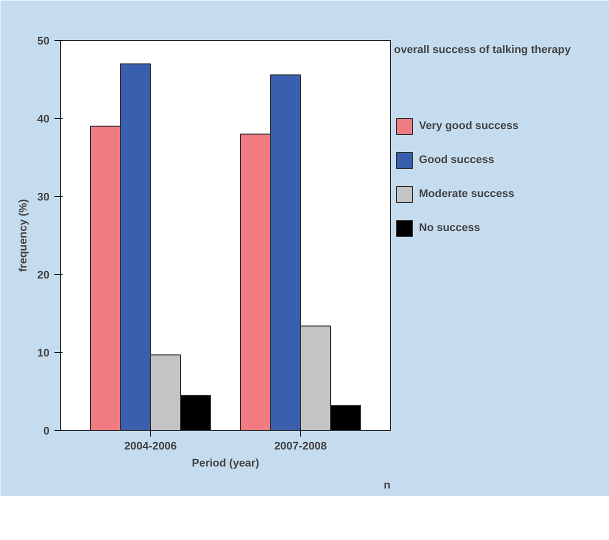 This screenshot has height=540, width=609. Describe the element at coordinates (23, 235) in the screenshot. I see `y-axis-title: frequency (%)` at that location.